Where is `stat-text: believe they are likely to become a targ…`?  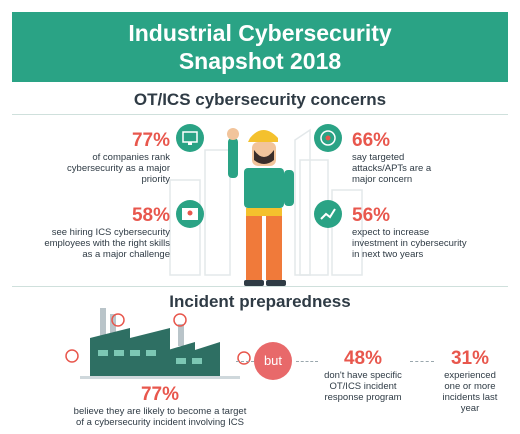
stat-text: believe they are likely to become a targ… is located at coordinates (160, 411).